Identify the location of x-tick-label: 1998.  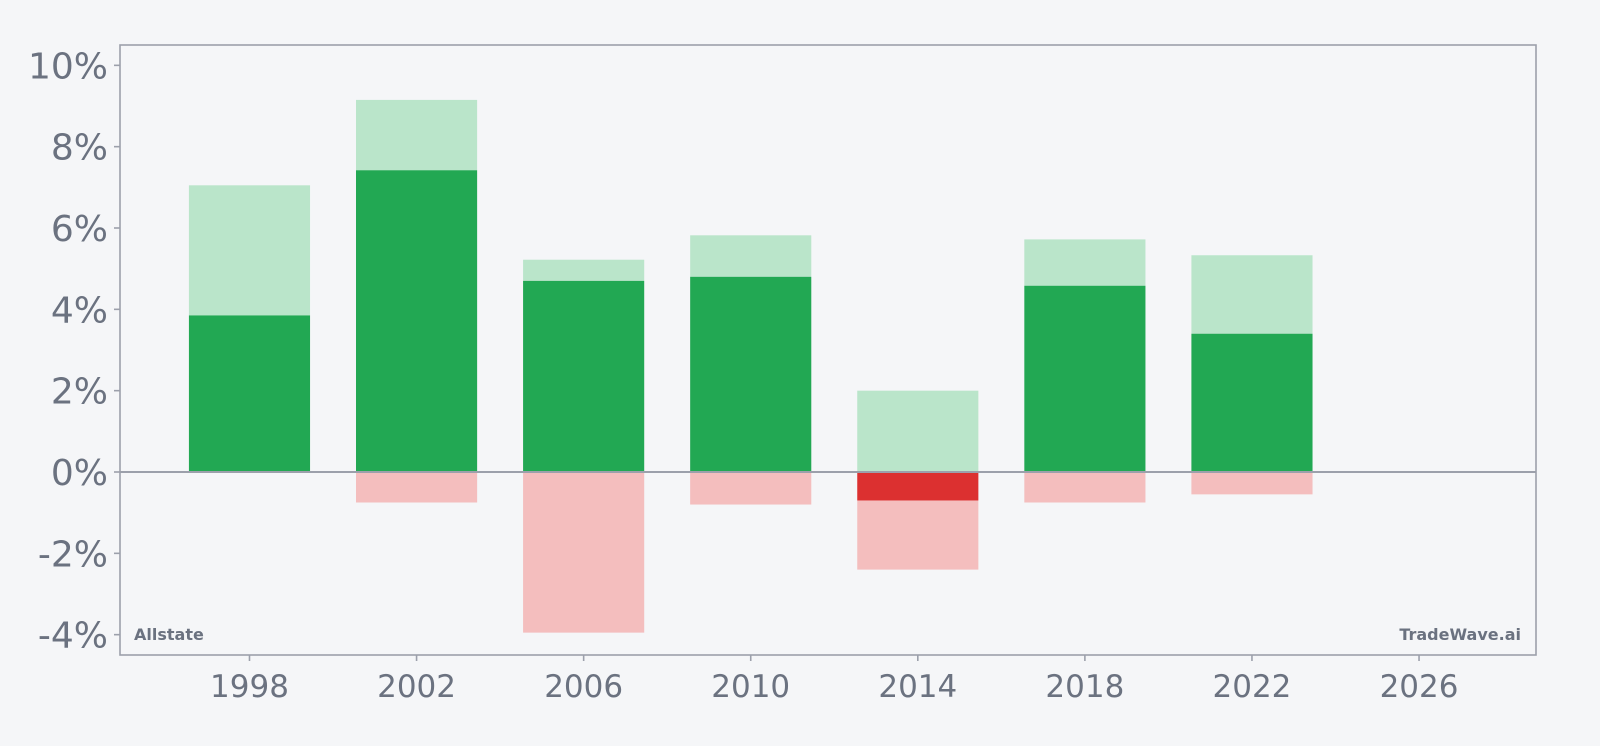
(249, 687).